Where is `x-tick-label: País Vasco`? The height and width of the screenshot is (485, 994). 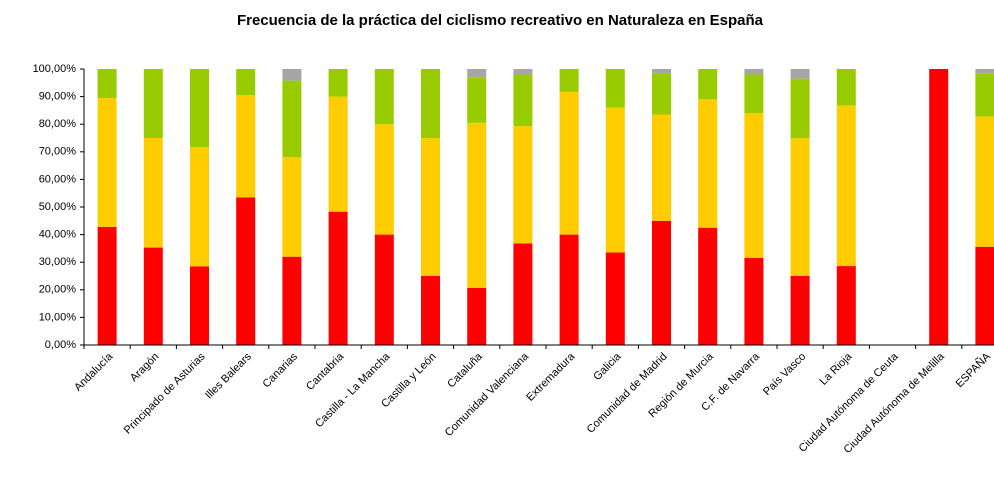 x-tick-label: País Vasco is located at coordinates (784, 374).